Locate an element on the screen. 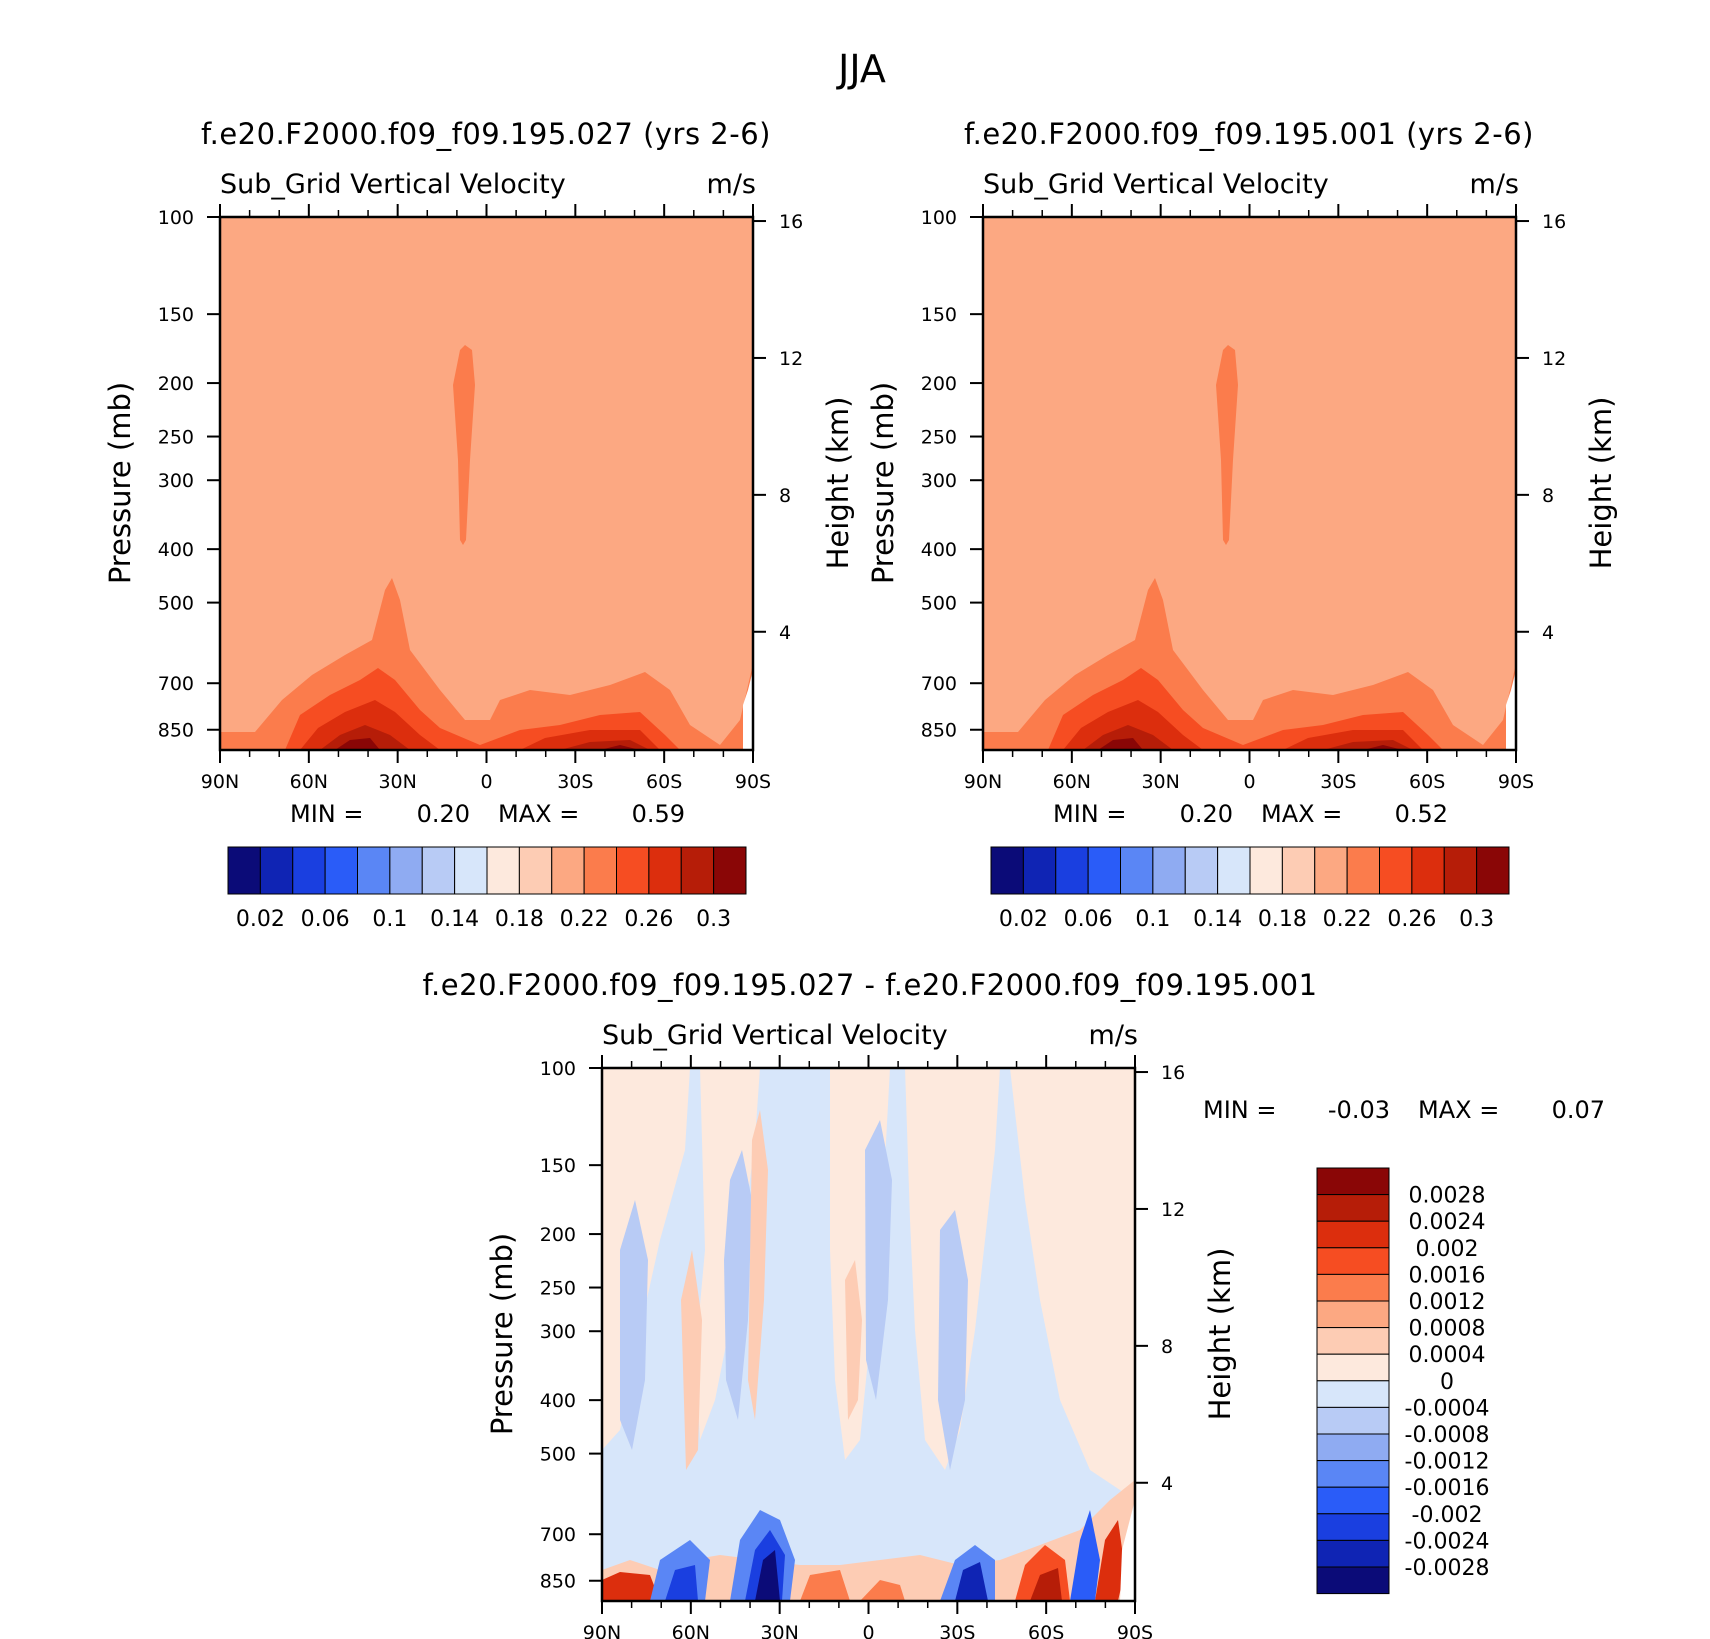 This screenshot has height=1639, width=1710. y-tick-label: 250 is located at coordinates (939, 438).